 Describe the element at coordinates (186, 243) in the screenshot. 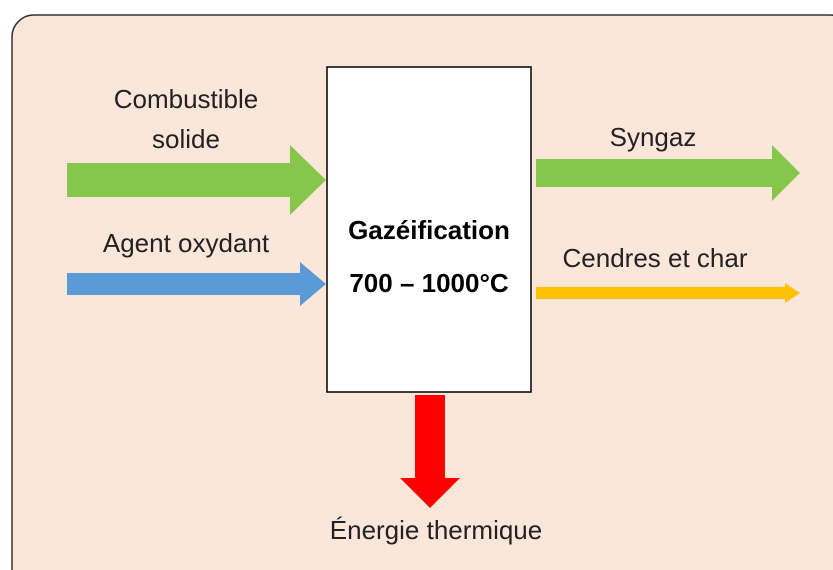

I see `input-label: Agent oxydant` at that location.